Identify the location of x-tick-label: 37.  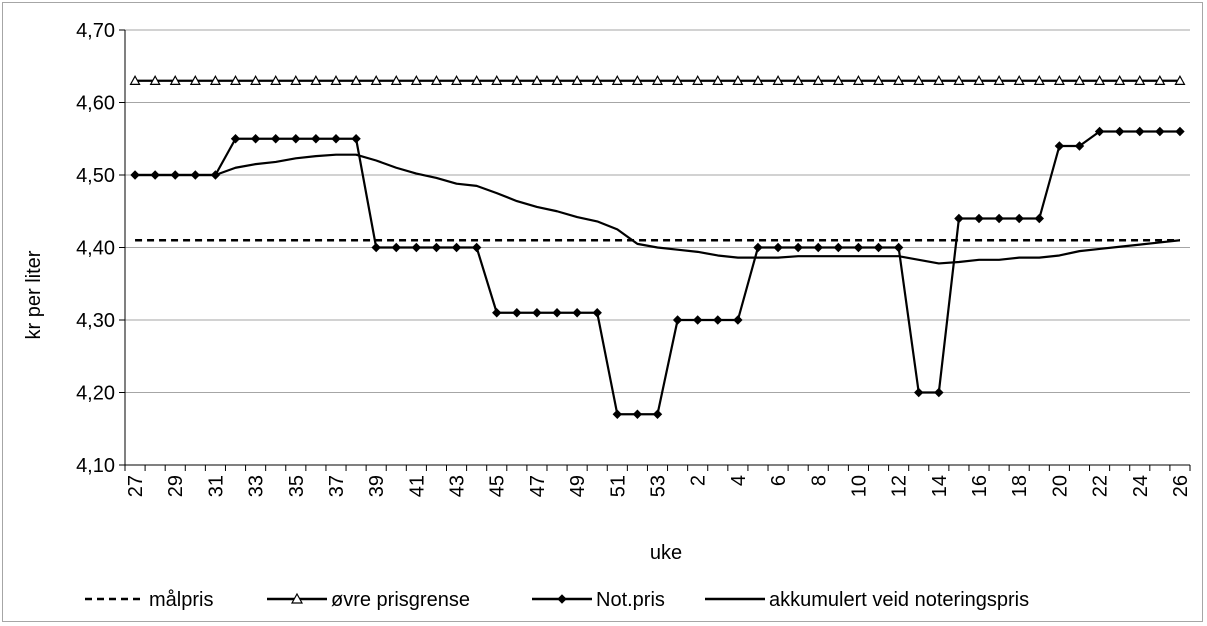
(337, 486).